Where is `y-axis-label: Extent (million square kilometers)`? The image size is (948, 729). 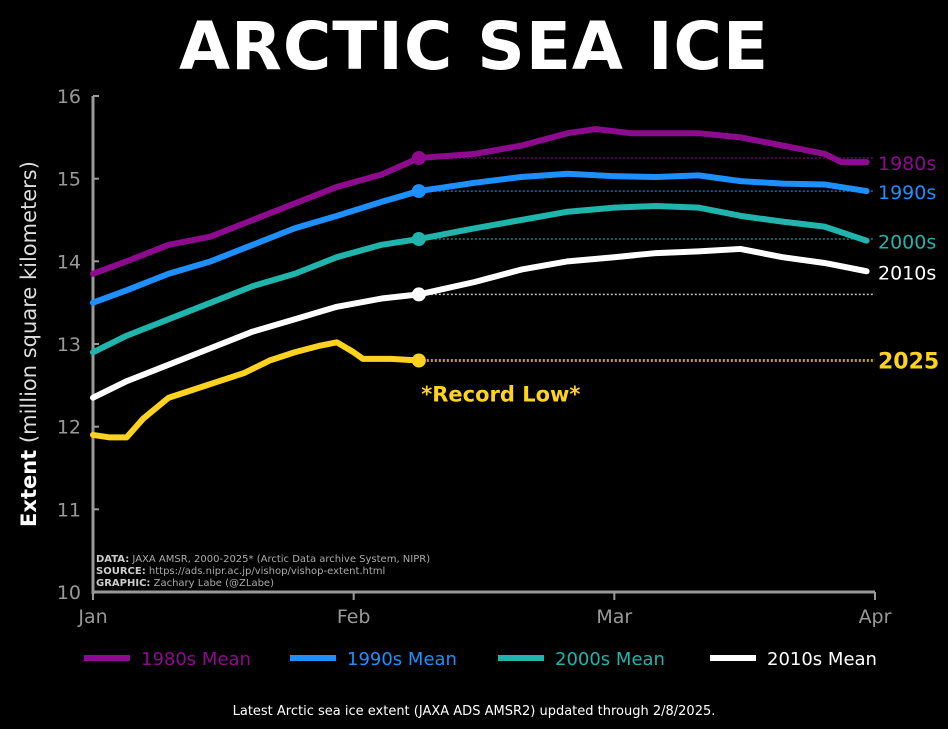 y-axis-label: Extent (million square kilometers) is located at coordinates (29, 344).